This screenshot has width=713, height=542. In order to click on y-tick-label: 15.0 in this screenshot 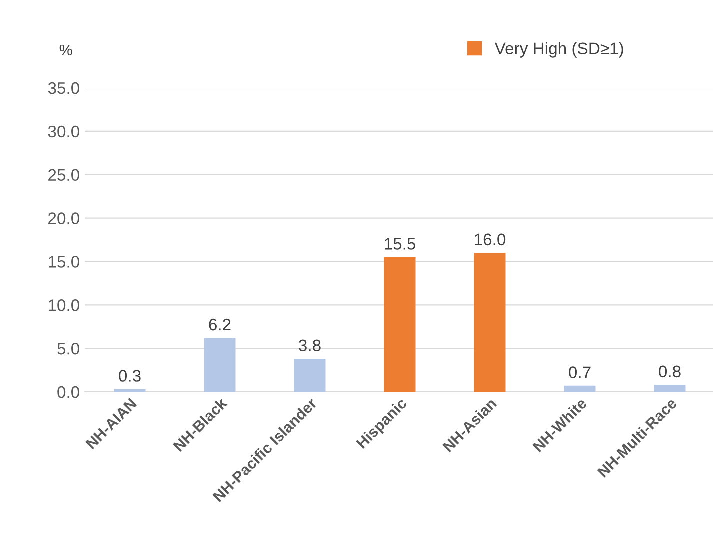, I will do `click(64, 262)`.